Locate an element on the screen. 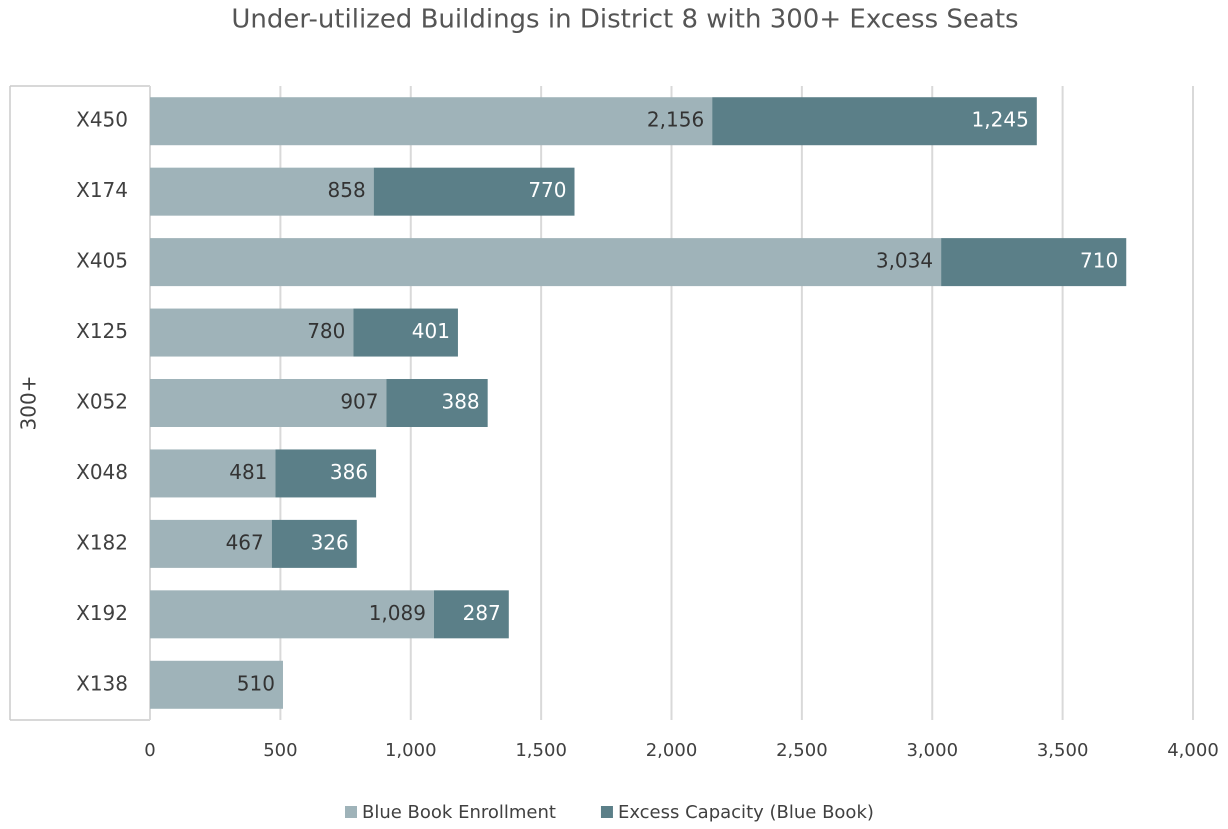 The height and width of the screenshot is (829, 1228). data-label: 481 is located at coordinates (248, 472).